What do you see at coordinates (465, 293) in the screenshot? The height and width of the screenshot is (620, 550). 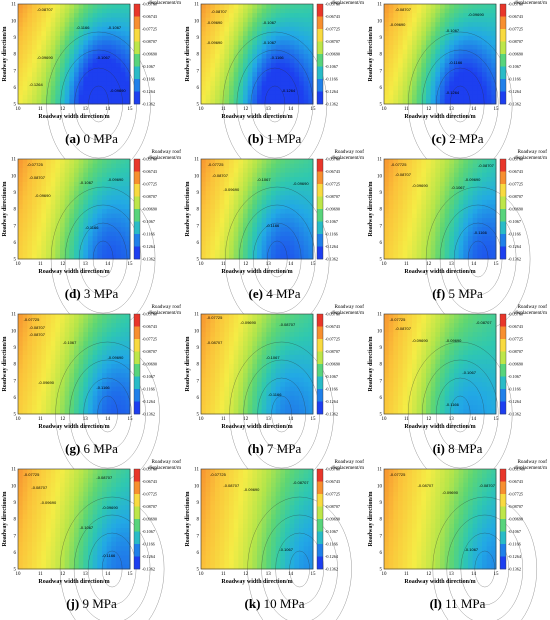 I see `caption-text-f: 5 MPa` at bounding box center [465, 293].